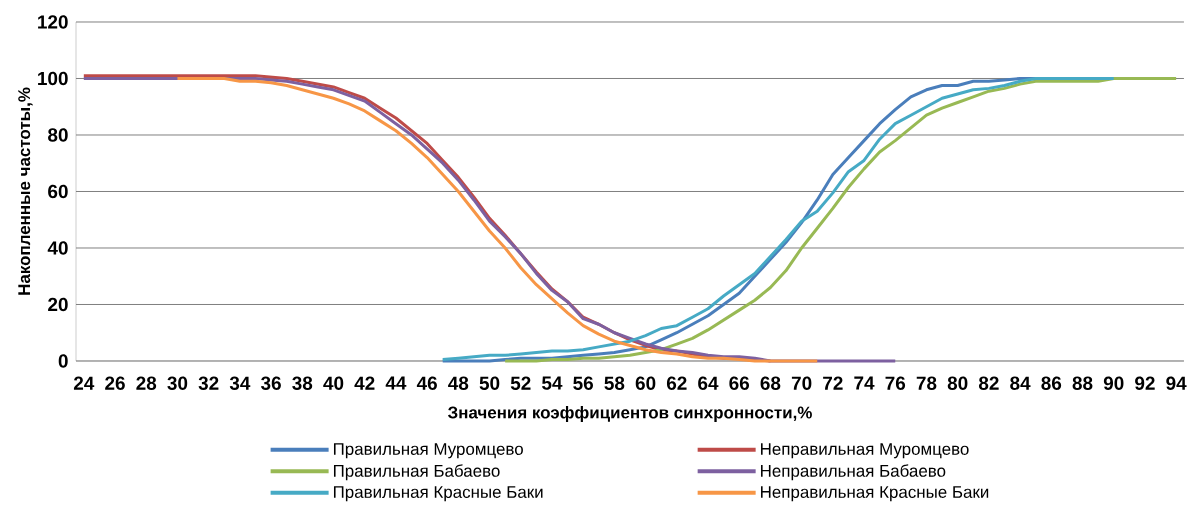 The width and height of the screenshot is (1190, 527). What do you see at coordinates (333, 383) in the screenshot?
I see `x-tick-label: 40` at bounding box center [333, 383].